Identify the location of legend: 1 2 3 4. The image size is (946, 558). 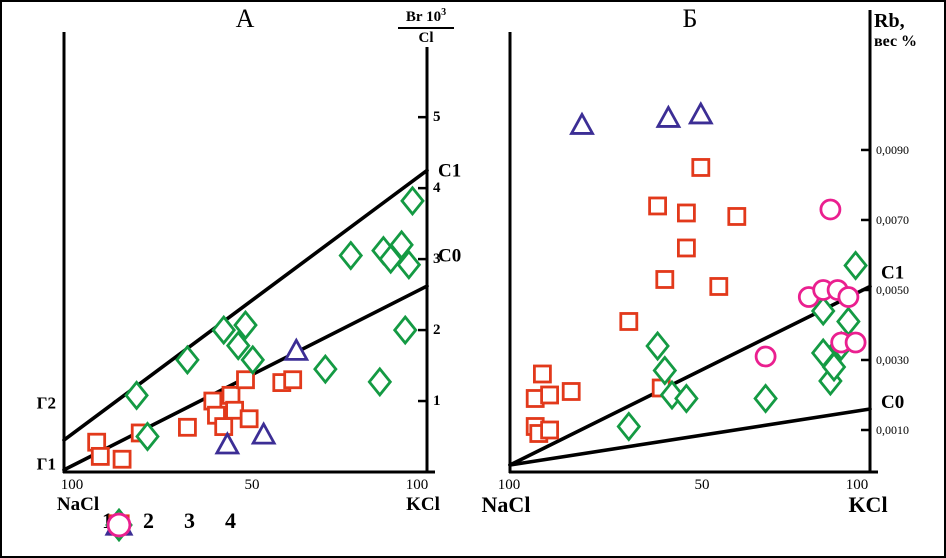
(177, 525).